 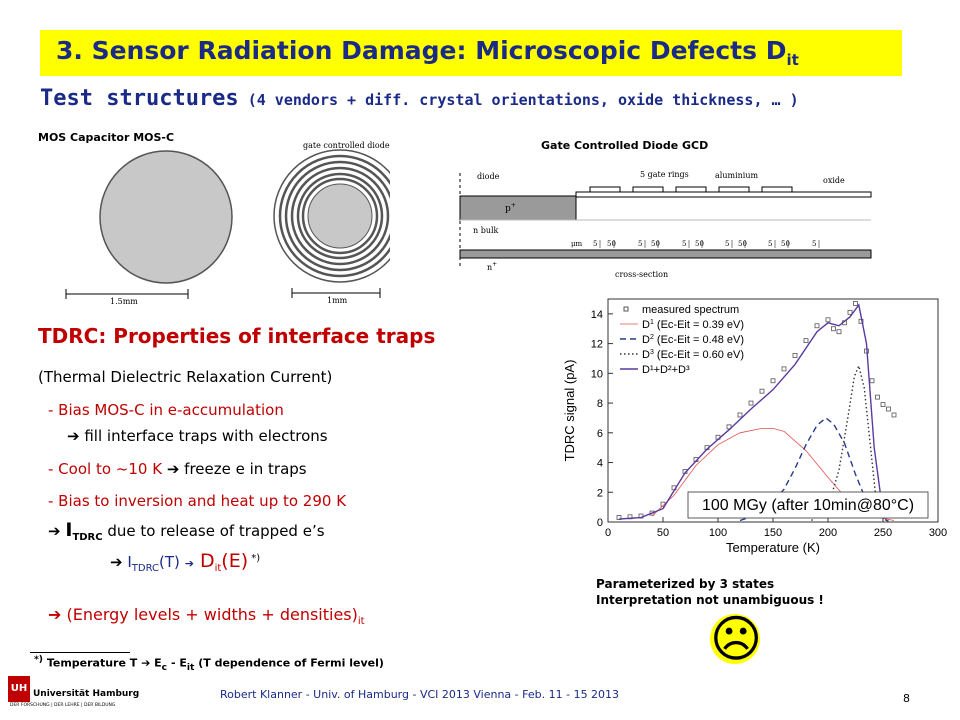 I want to click on tdrc-line-7: ➔ ITDRC(T) ➔ Dit(E) *), so click(x=185, y=562).